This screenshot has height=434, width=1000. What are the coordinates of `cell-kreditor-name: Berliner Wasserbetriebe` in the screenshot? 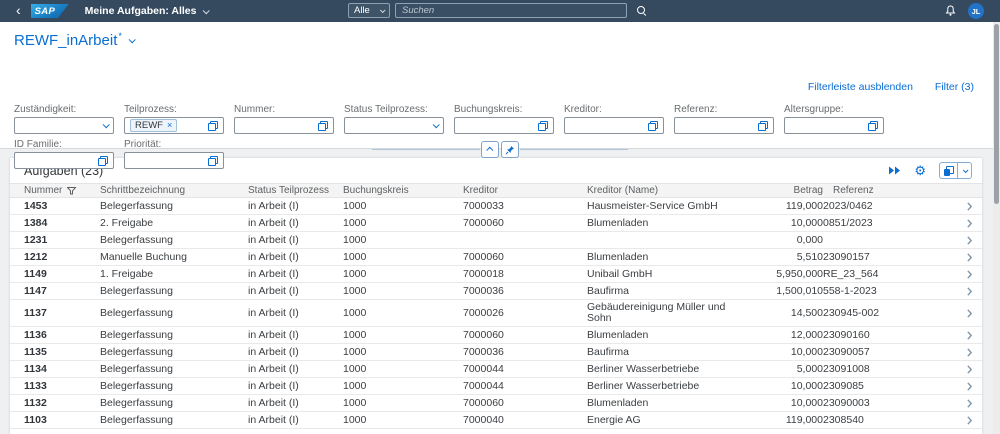 It's located at (643, 368).